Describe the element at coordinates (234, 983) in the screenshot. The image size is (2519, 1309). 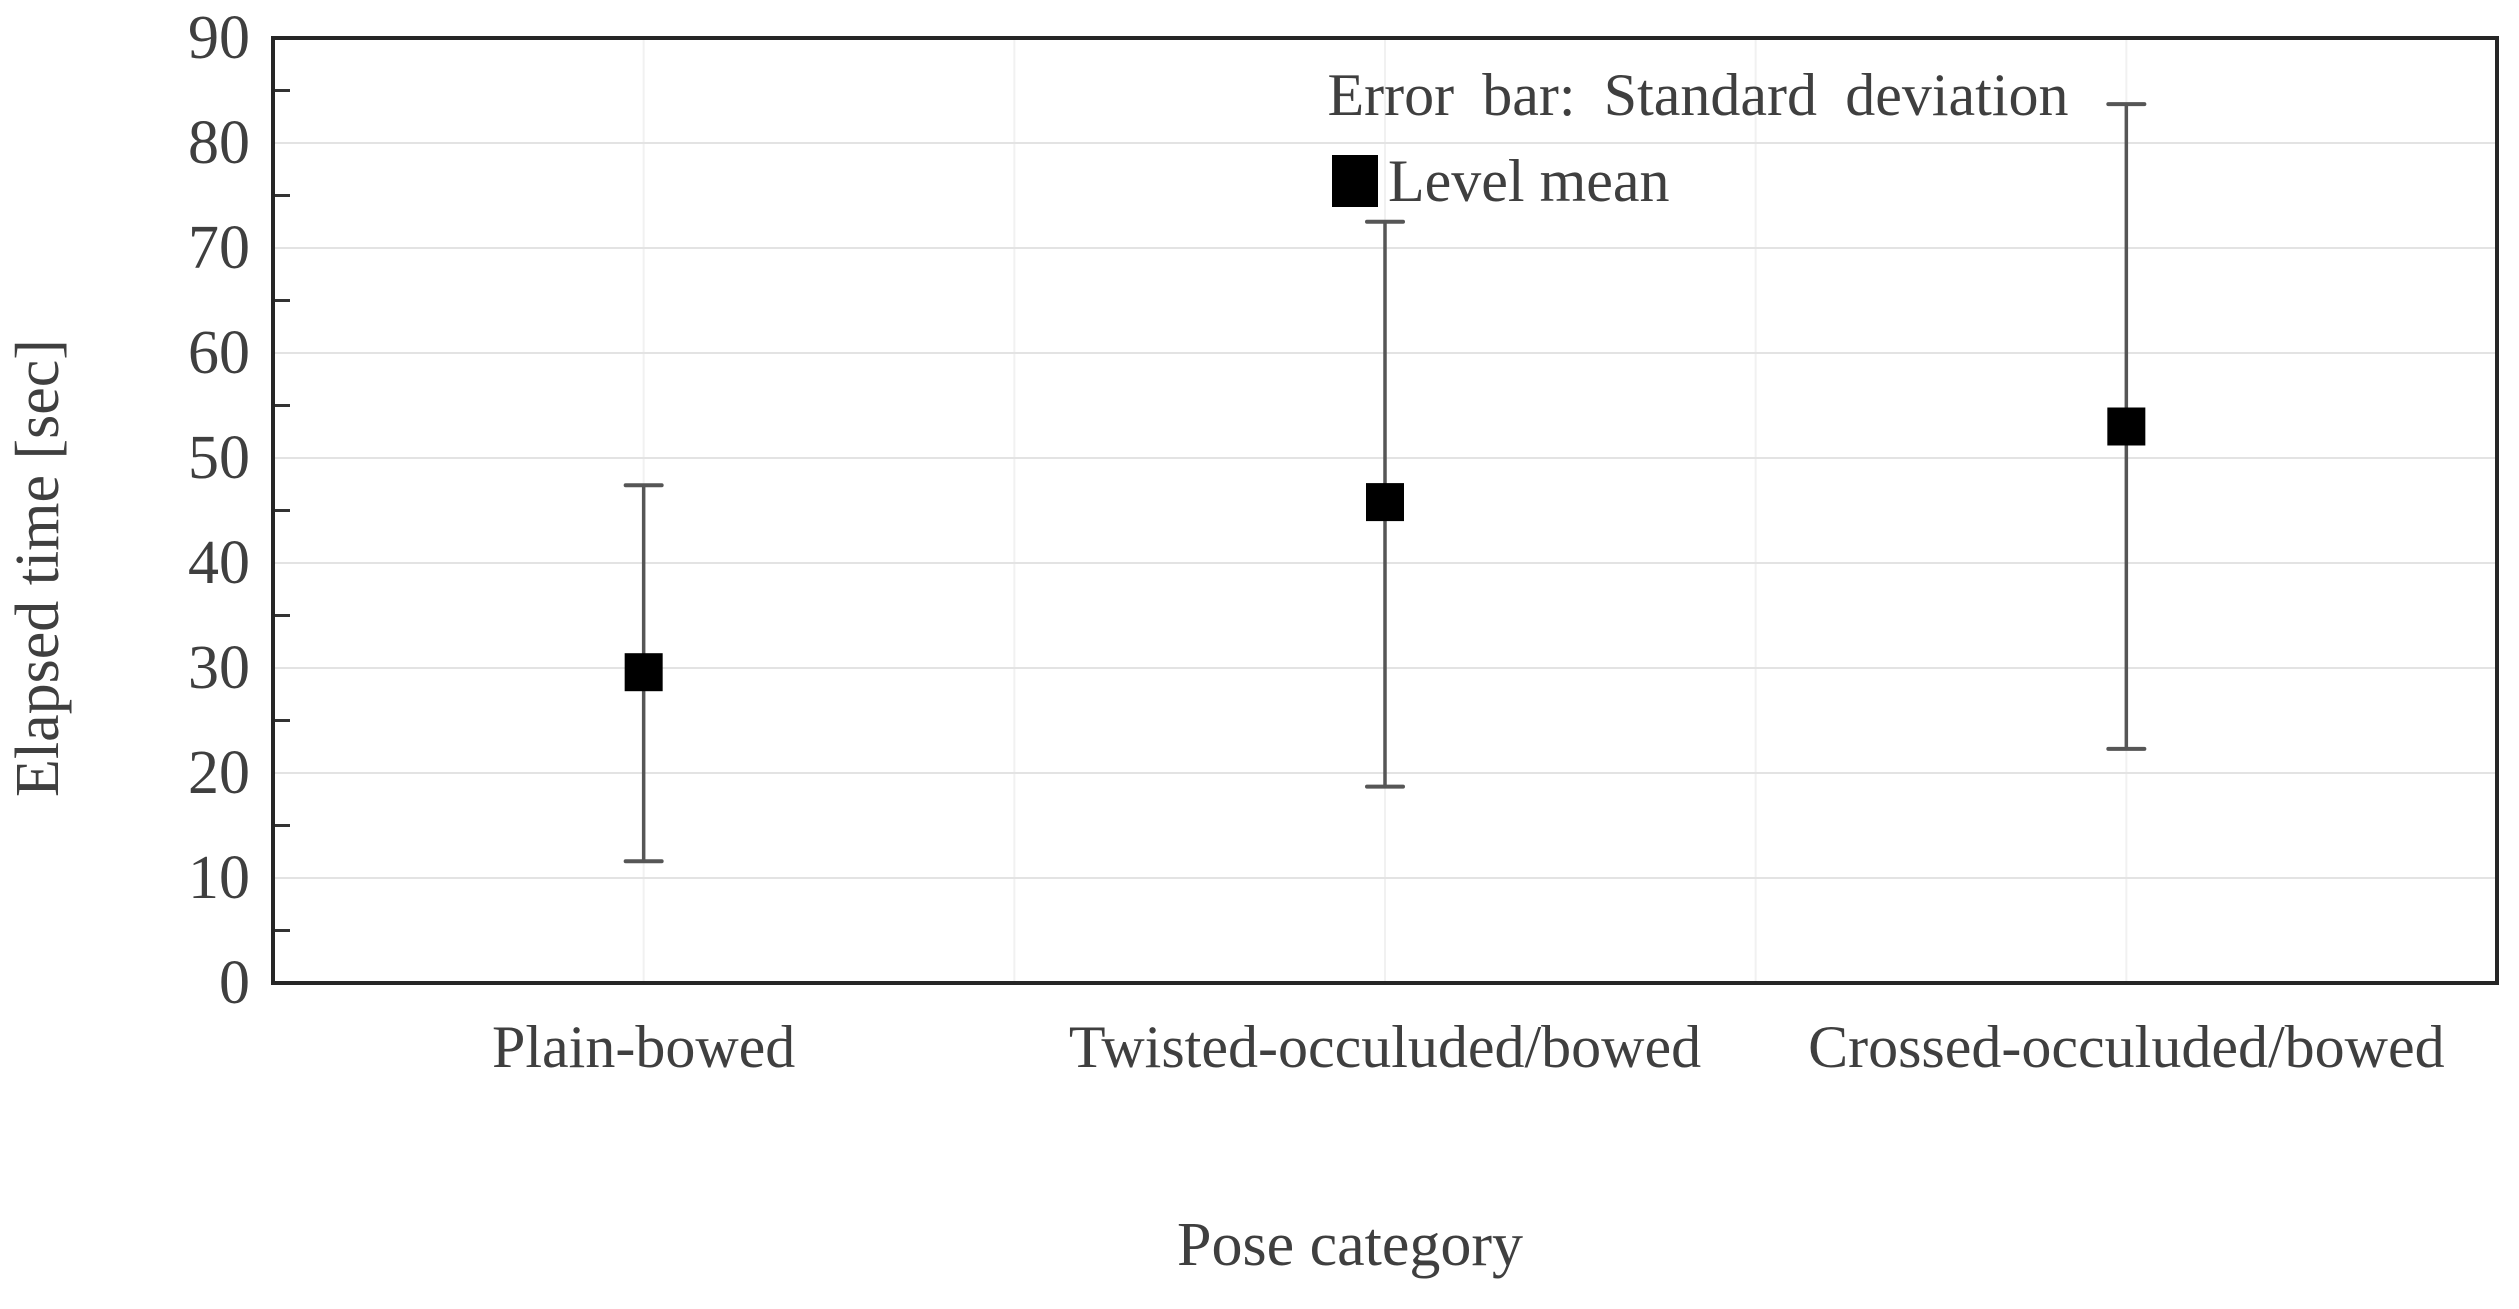
I see `y-tick-label: 0` at that location.